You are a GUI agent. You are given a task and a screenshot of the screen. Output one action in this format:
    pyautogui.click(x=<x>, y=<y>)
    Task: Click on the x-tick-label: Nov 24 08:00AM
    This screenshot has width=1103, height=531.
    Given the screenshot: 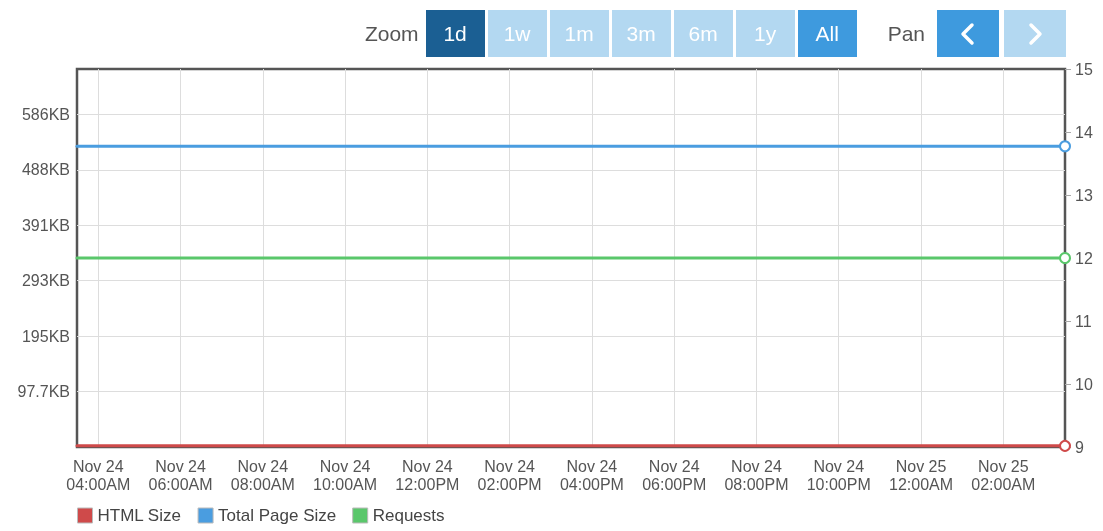 What is the action you would take?
    pyautogui.click(x=262, y=475)
    